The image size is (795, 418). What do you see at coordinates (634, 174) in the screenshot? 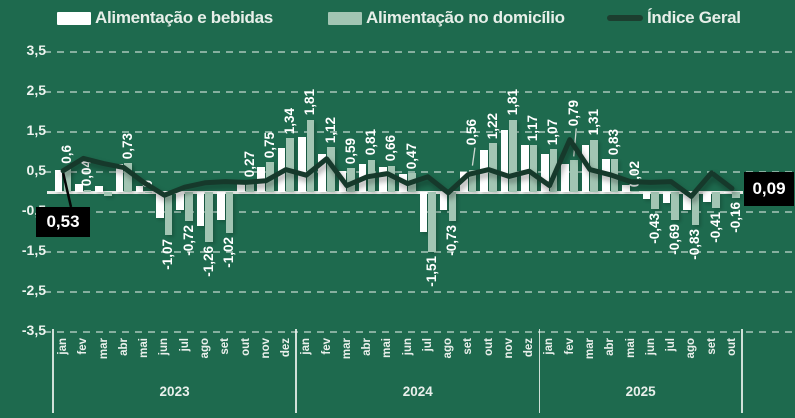
I see `bar-value-label: 0,02` at bounding box center [634, 174].